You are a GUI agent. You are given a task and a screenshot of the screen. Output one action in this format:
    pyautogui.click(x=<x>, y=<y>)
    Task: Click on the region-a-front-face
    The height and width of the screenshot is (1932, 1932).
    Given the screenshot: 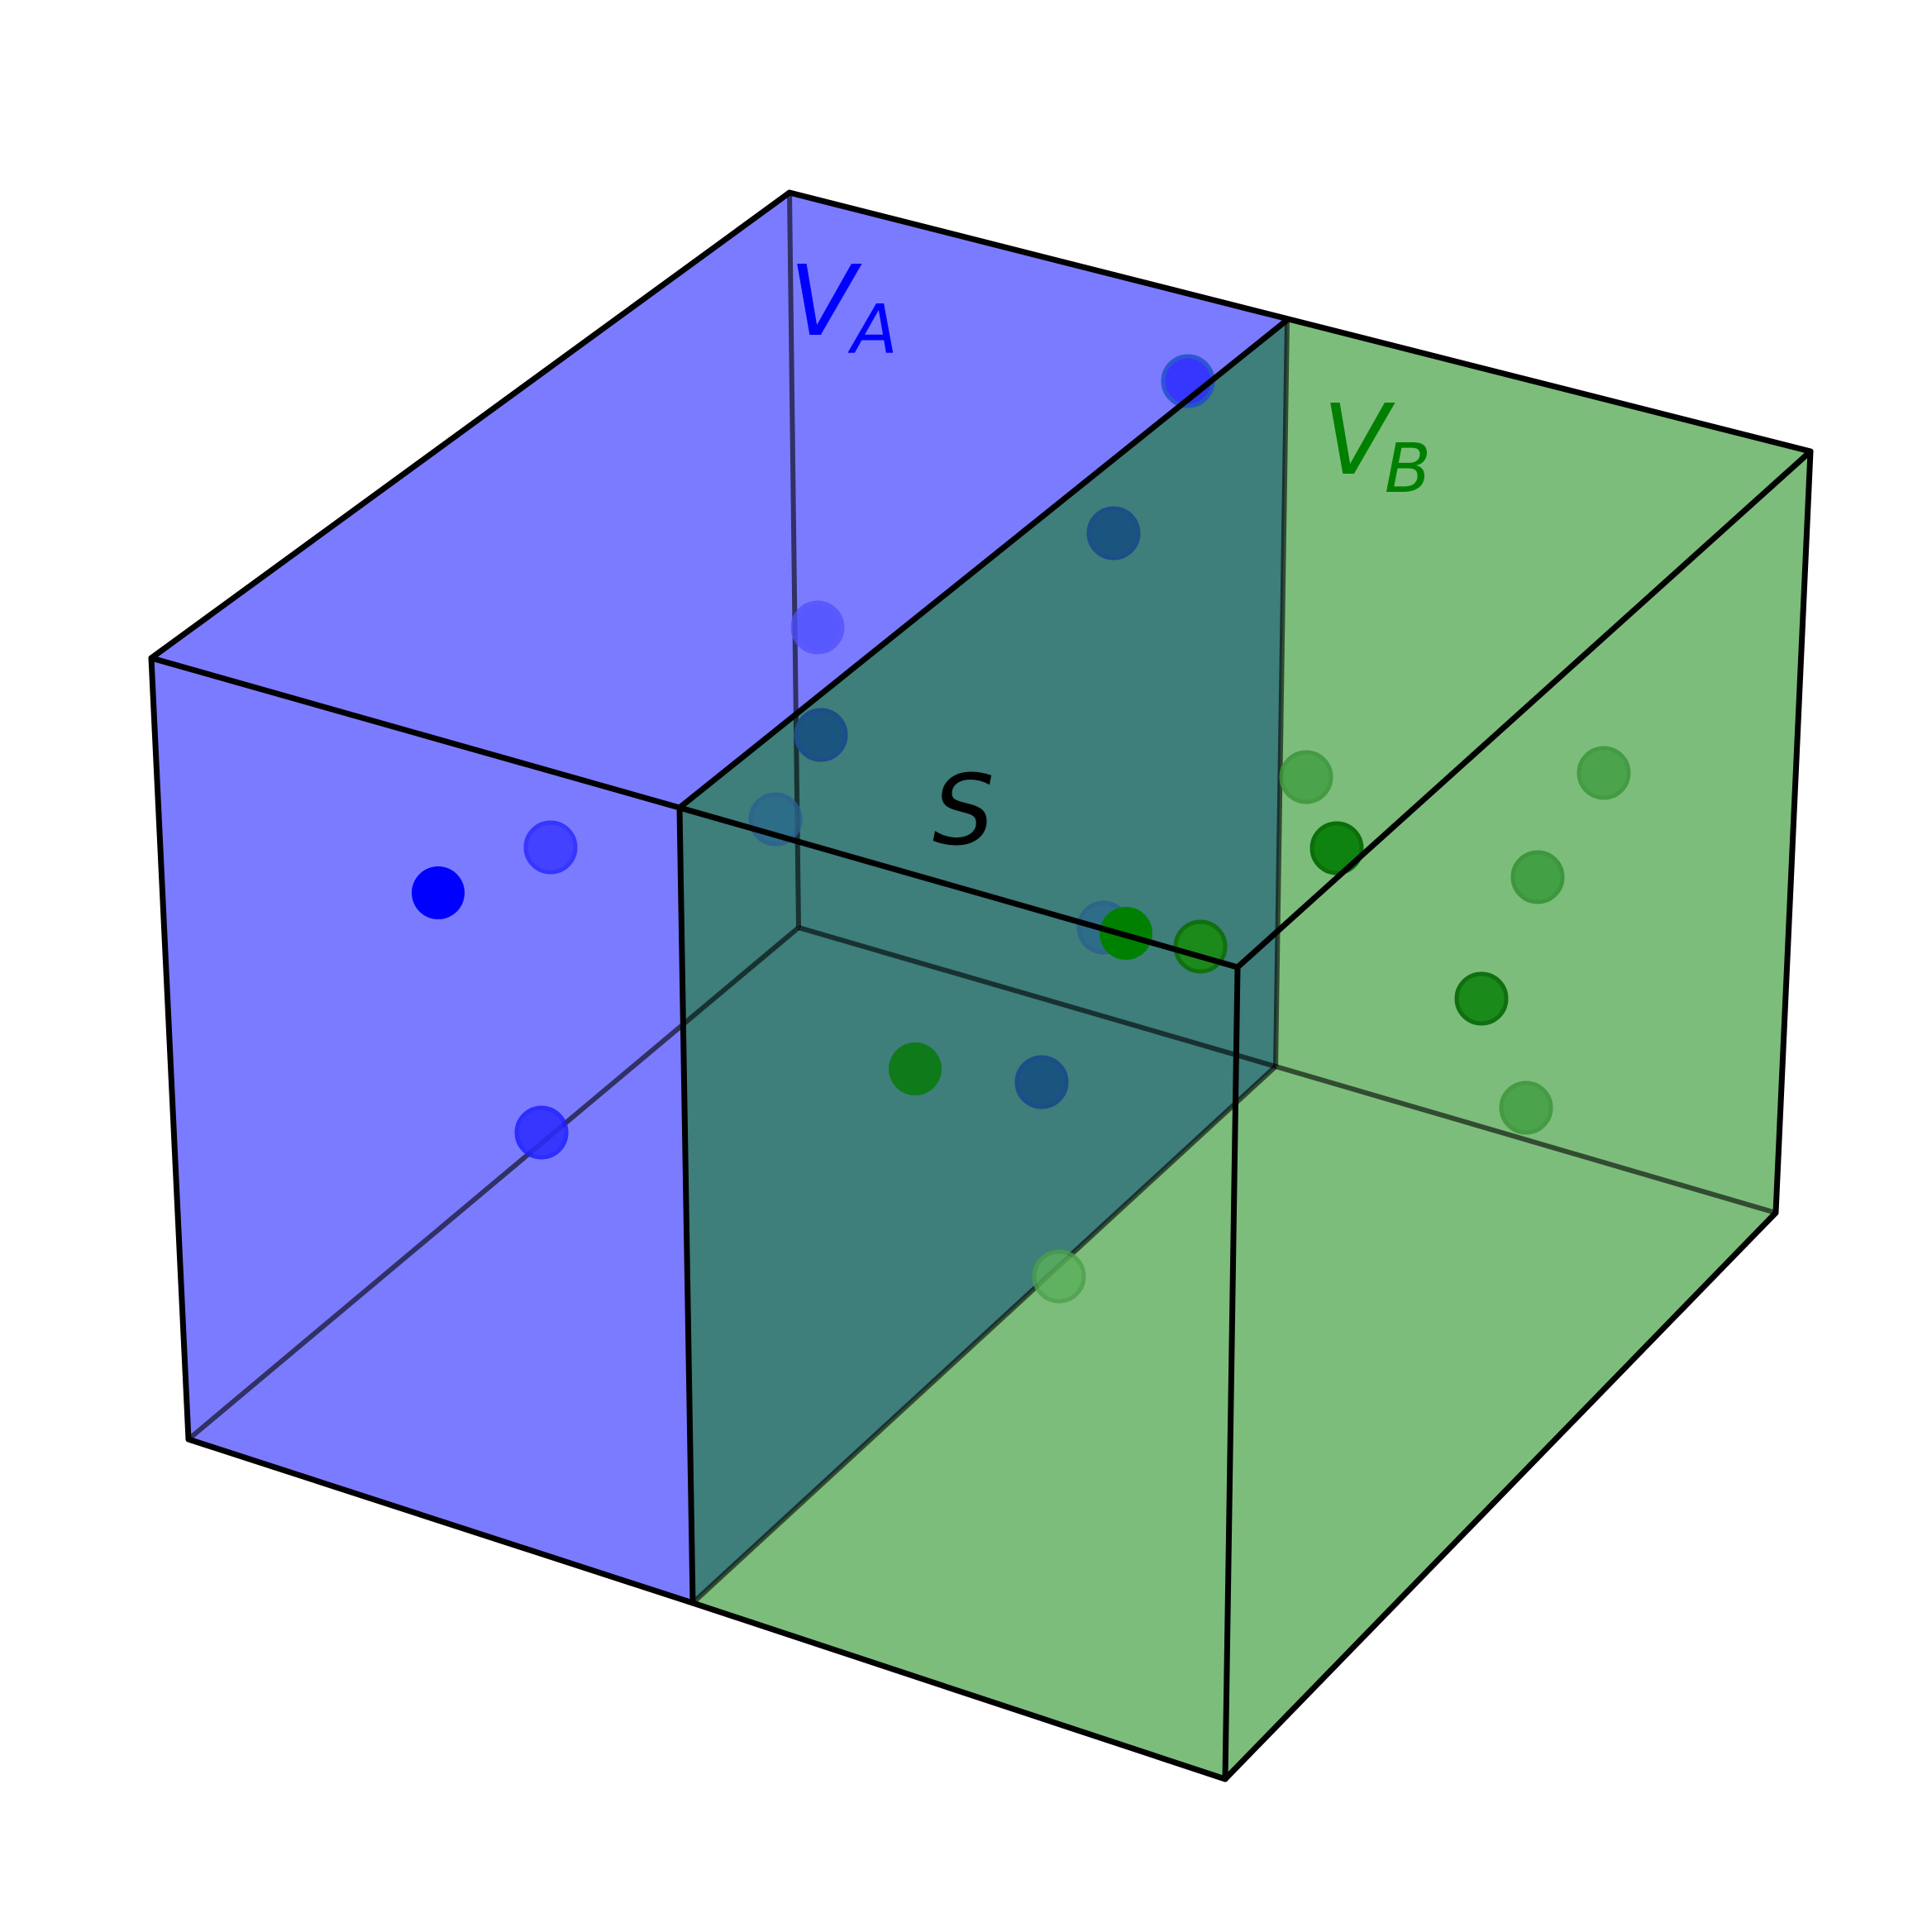 What is the action you would take?
    pyautogui.click(x=422, y=1130)
    